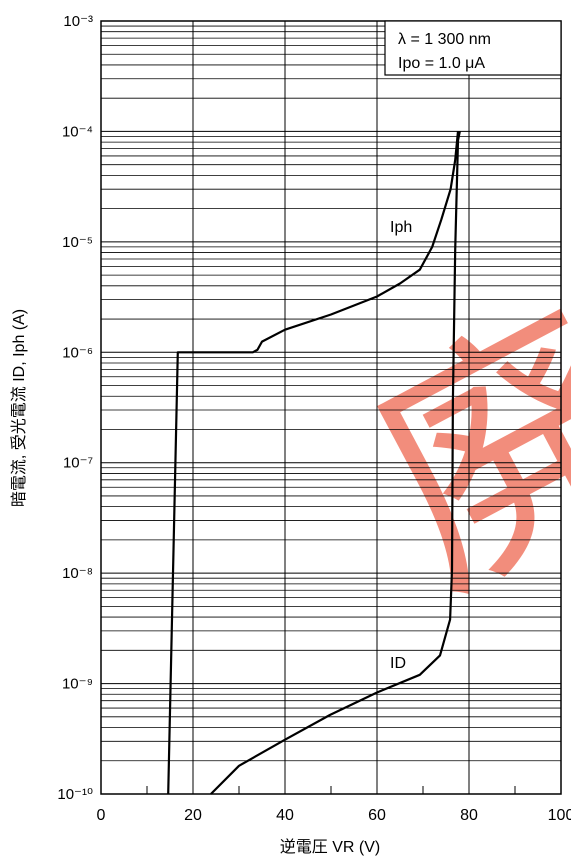 This screenshot has height=864, width=571. What do you see at coordinates (78, 463) in the screenshot?
I see `y-tick-label: 10⁻⁷` at bounding box center [78, 463].